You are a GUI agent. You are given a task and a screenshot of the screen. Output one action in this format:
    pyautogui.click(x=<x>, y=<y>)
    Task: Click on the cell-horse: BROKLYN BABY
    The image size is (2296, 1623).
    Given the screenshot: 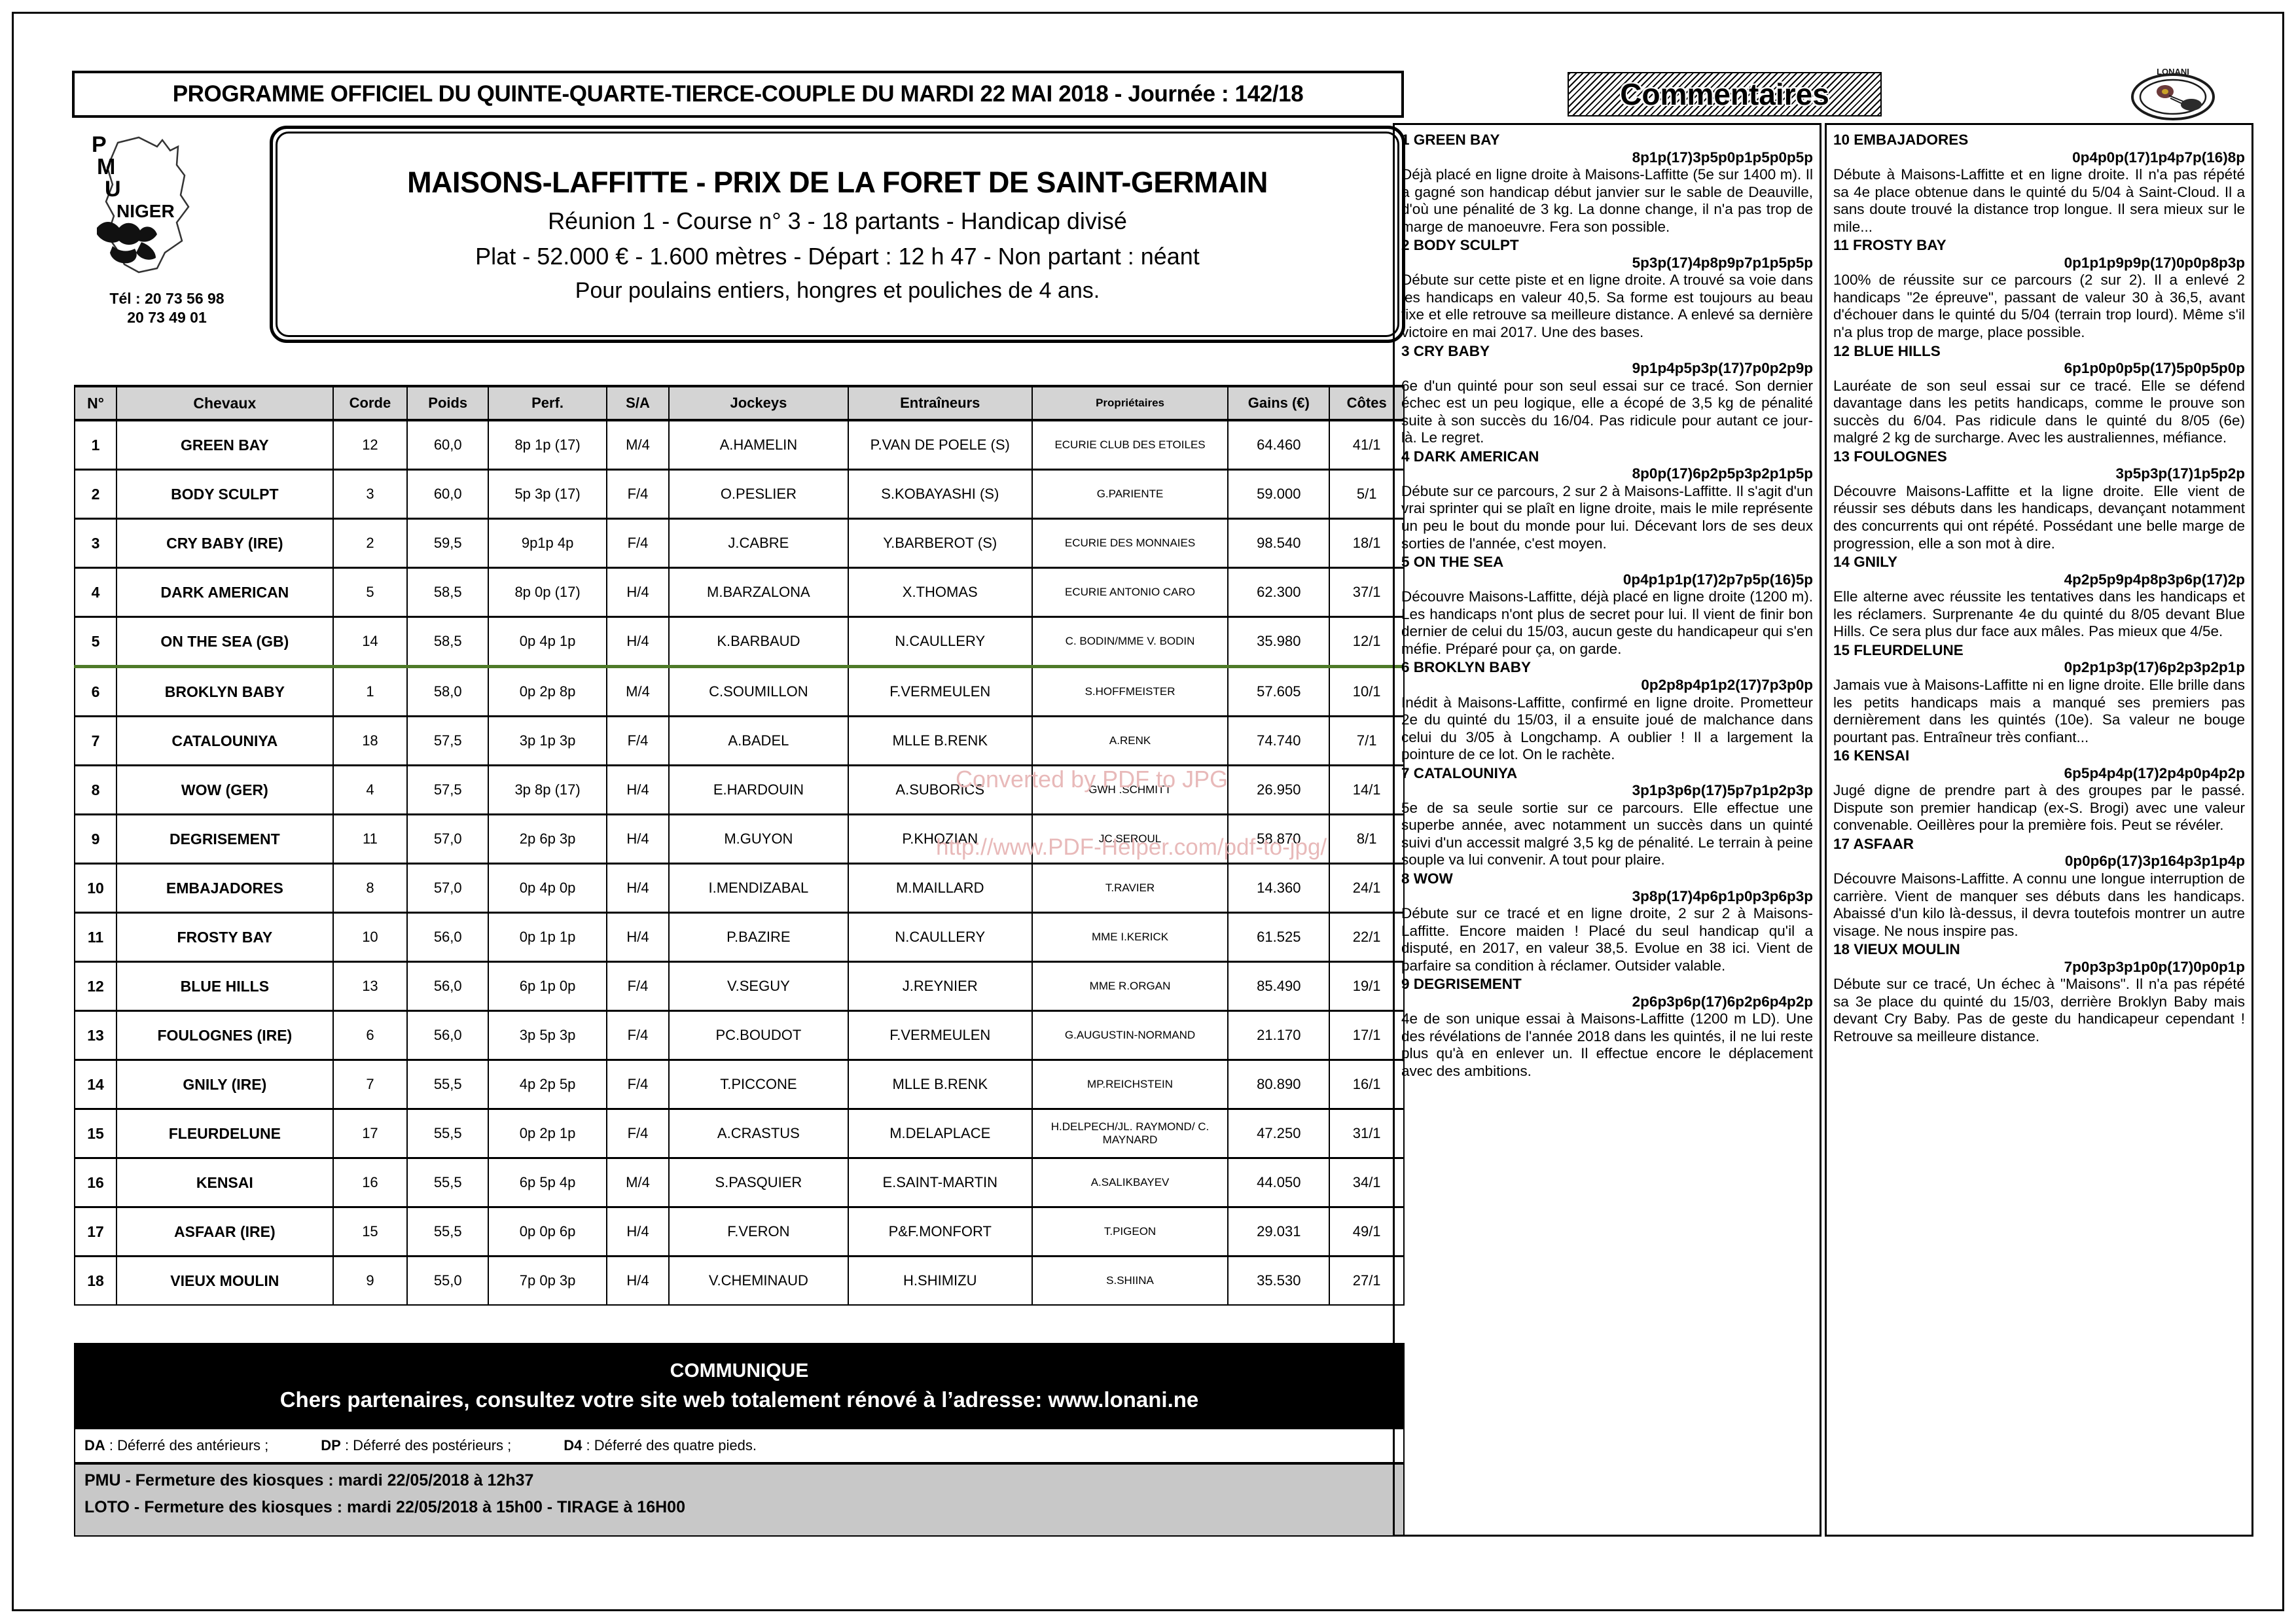 What is the action you would take?
    pyautogui.click(x=225, y=691)
    